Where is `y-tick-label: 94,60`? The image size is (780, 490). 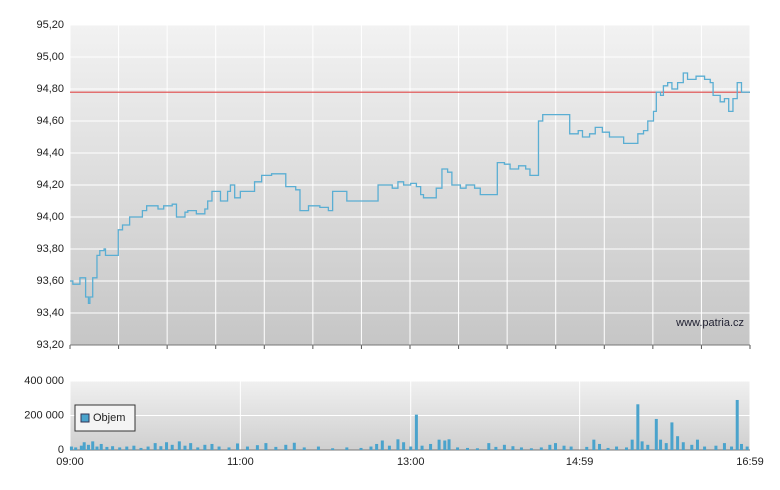 y-tick-label: 94,60 is located at coordinates (50, 121).